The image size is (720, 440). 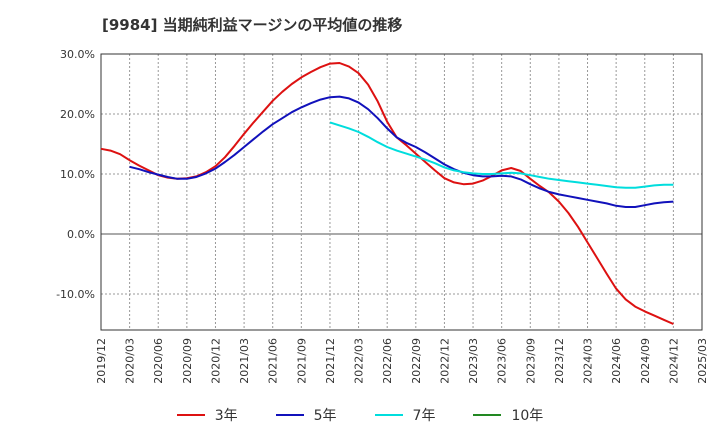 What do you see at coordinates (187, 361) in the screenshot?
I see `x-tick-label: 2020/09` at bounding box center [187, 361].